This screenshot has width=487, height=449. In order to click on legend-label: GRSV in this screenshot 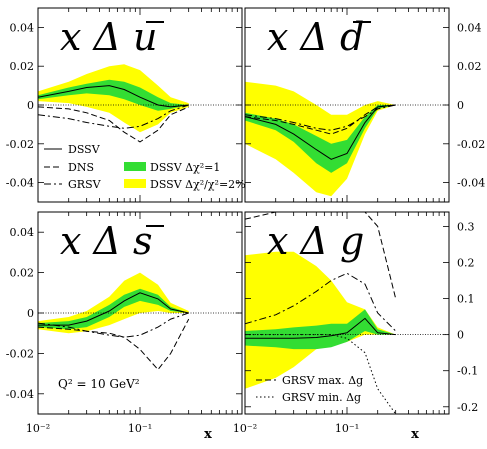, I will do `click(85, 184)`.